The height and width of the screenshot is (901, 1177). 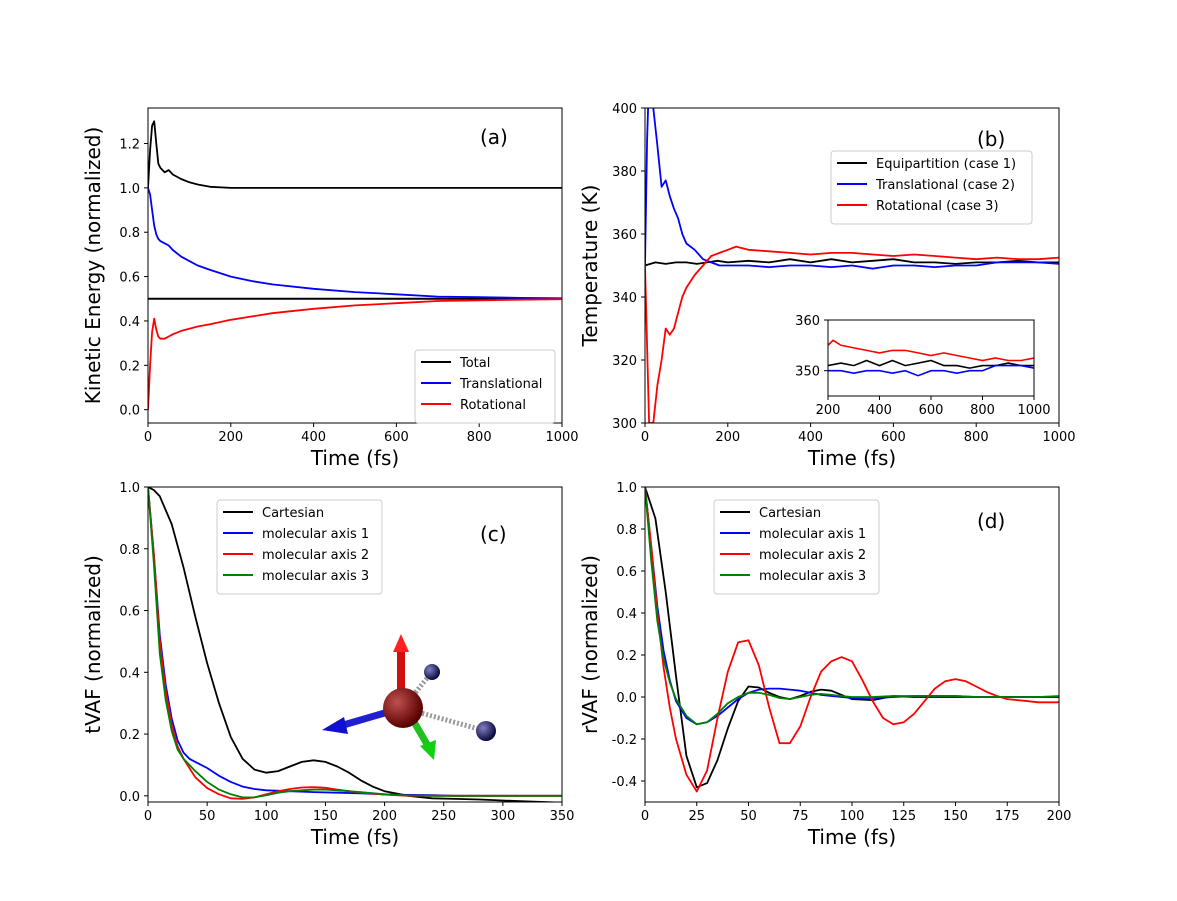 What do you see at coordinates (807, 321) in the screenshot?
I see `inset-y-tick-label: 360` at bounding box center [807, 321].